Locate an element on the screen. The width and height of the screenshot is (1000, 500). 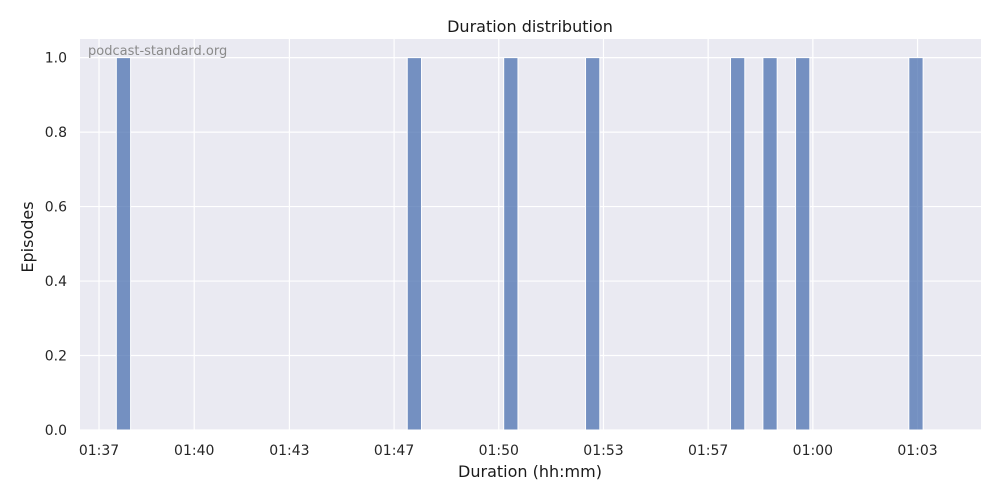
x-tick-label: 01:57 is located at coordinates (708, 451).